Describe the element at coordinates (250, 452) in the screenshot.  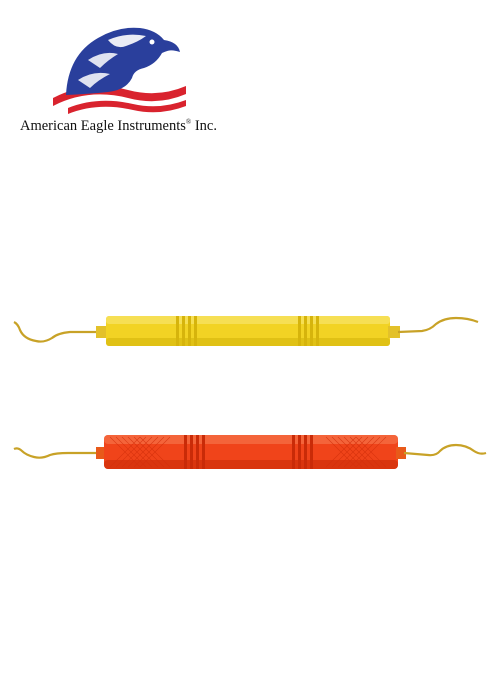
I see `dental-scaler-red` at that location.